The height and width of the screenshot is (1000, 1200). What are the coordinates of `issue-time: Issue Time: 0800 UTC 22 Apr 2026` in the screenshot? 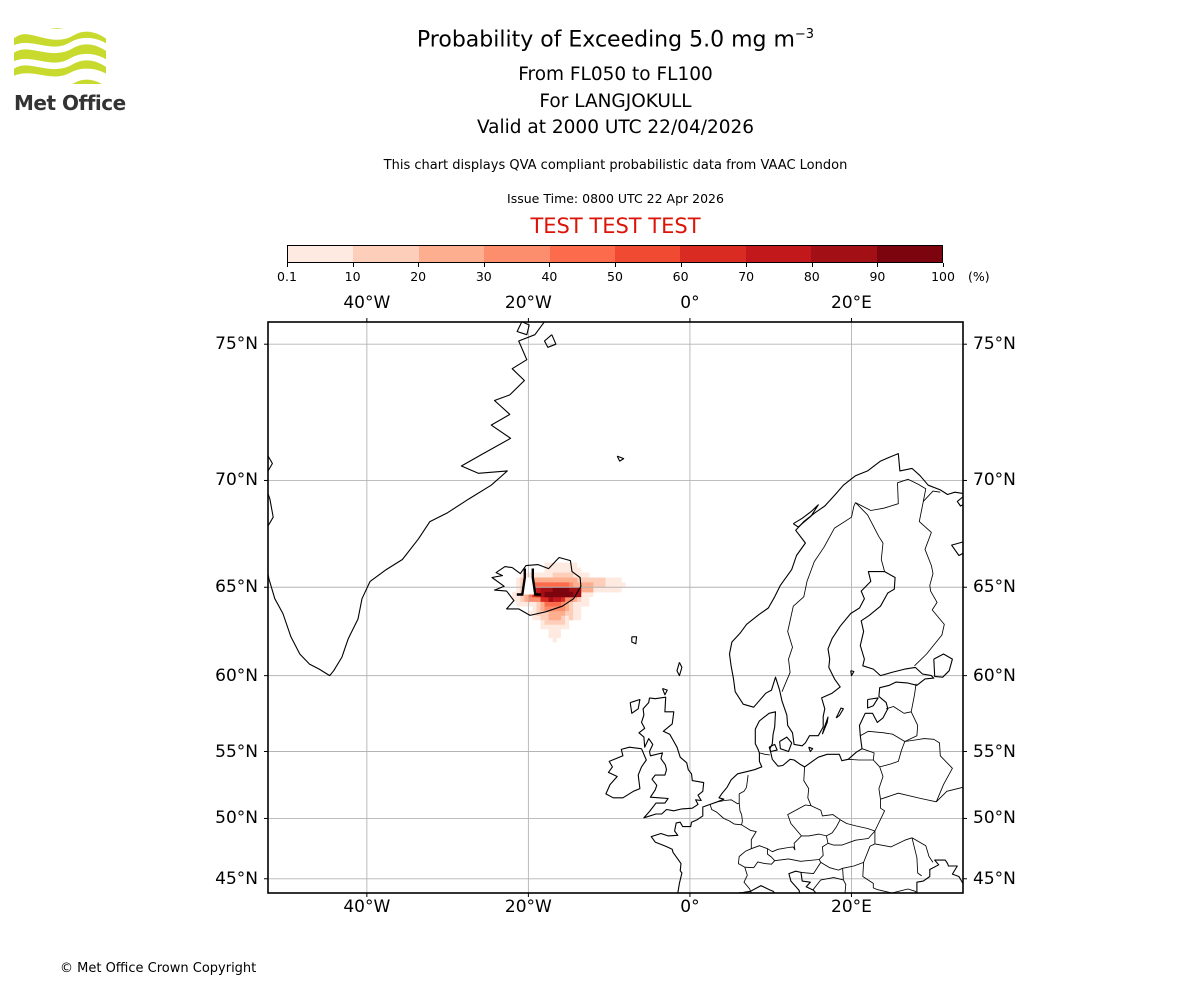 It's located at (615, 198).